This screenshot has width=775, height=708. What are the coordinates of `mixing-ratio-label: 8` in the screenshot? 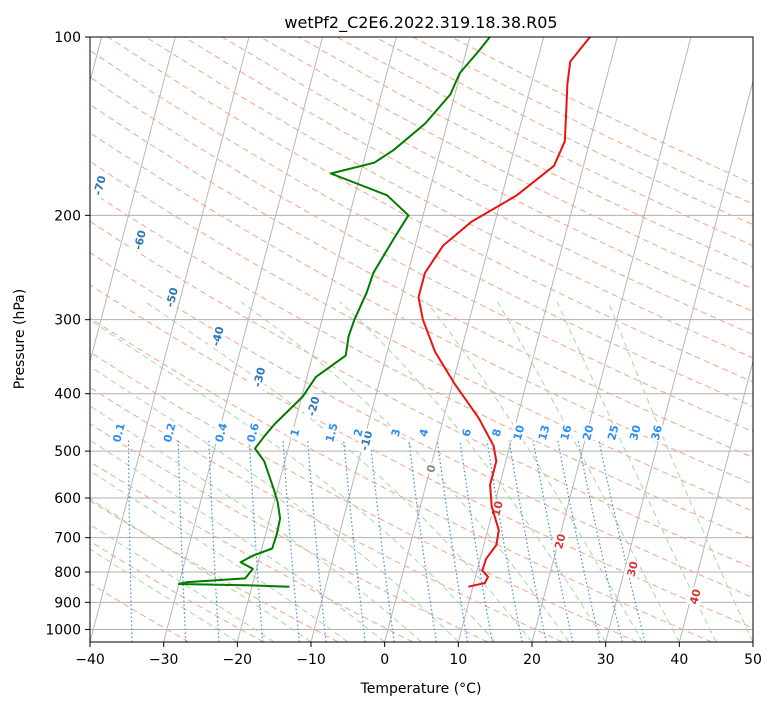 It's located at (497, 432).